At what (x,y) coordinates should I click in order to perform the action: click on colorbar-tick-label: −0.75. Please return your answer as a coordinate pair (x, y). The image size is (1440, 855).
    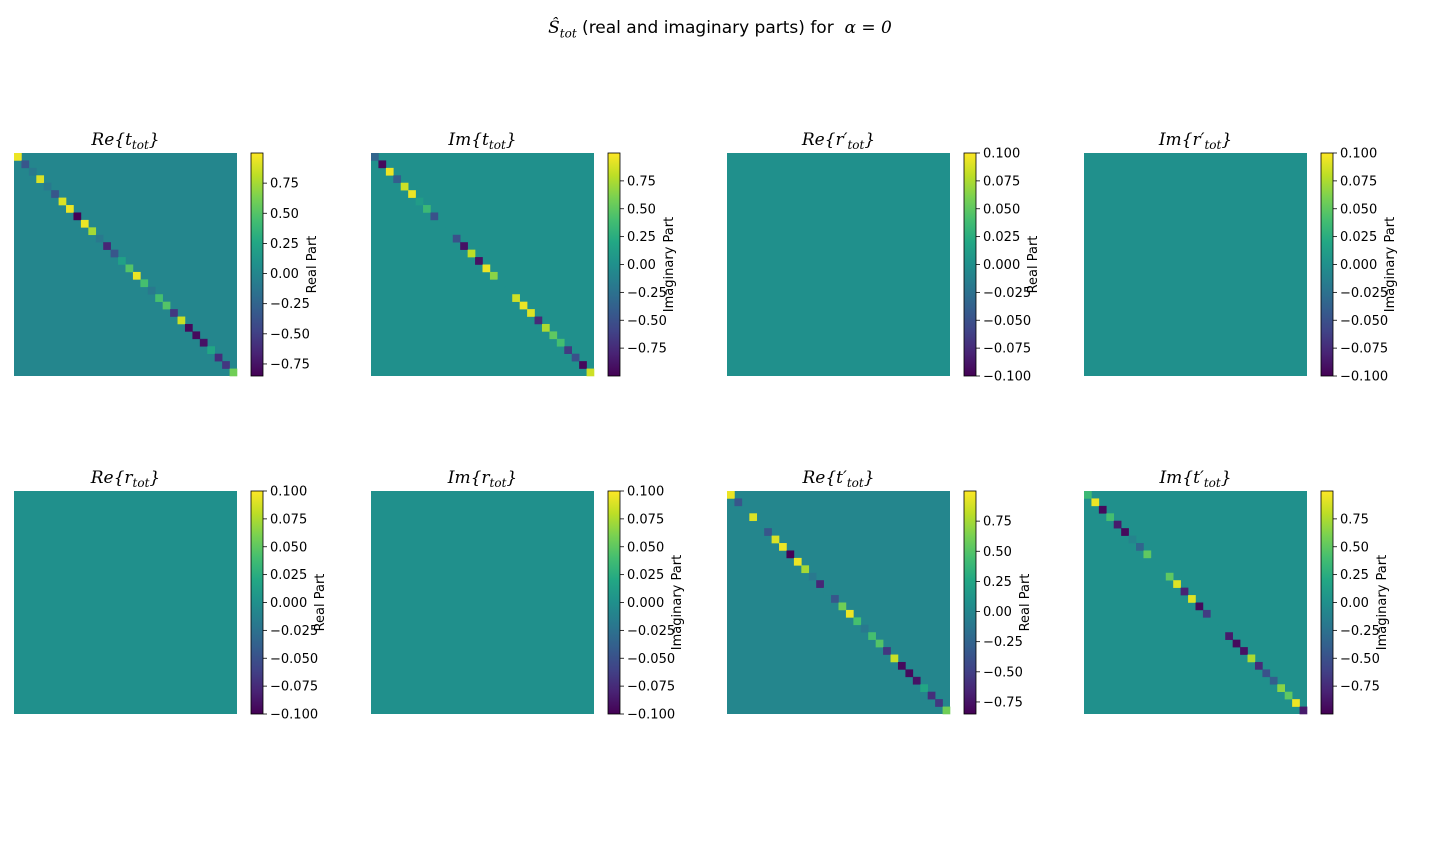
    Looking at the image, I should click on (647, 349).